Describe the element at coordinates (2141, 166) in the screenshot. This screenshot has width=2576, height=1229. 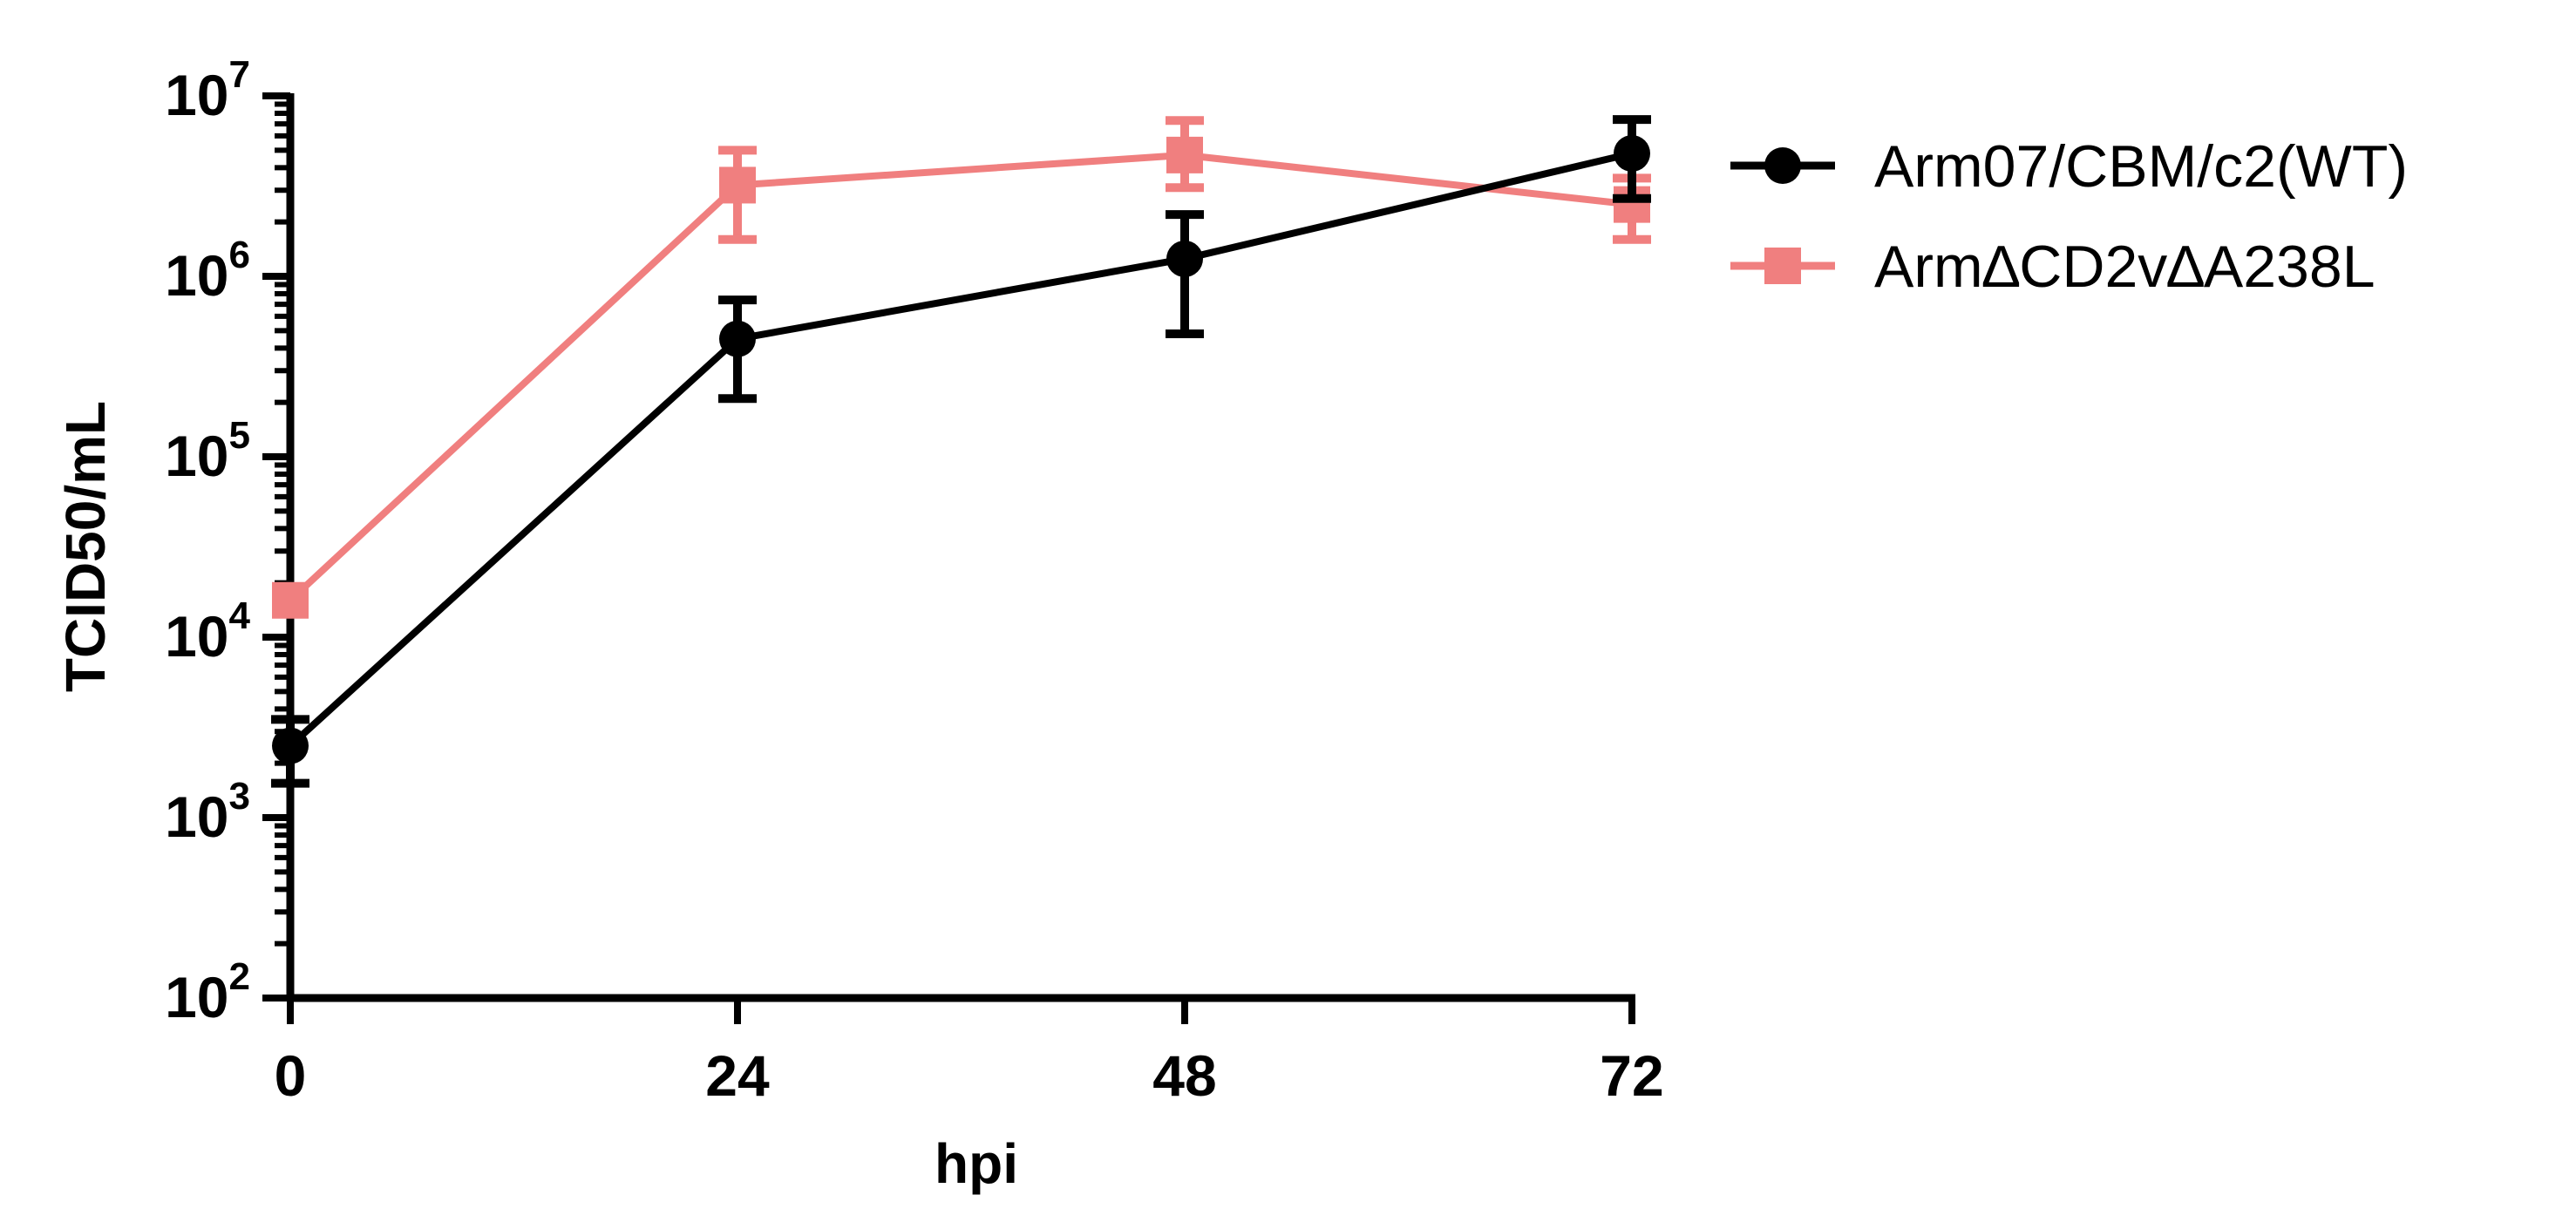
I see `legend-label: Arm07/CBM/c2(WT)` at that location.